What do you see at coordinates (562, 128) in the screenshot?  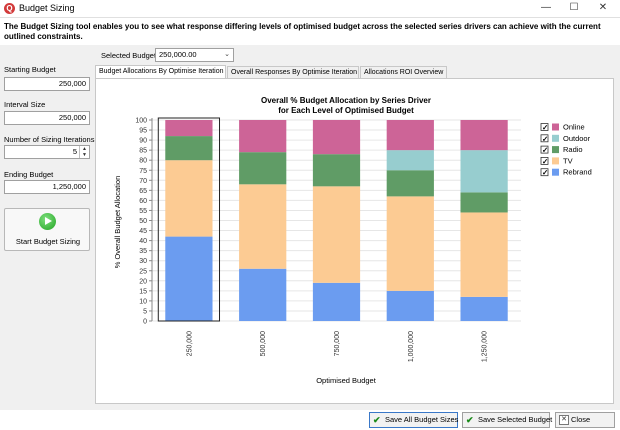 I see `legend-item-online: ✓ Online` at bounding box center [562, 128].